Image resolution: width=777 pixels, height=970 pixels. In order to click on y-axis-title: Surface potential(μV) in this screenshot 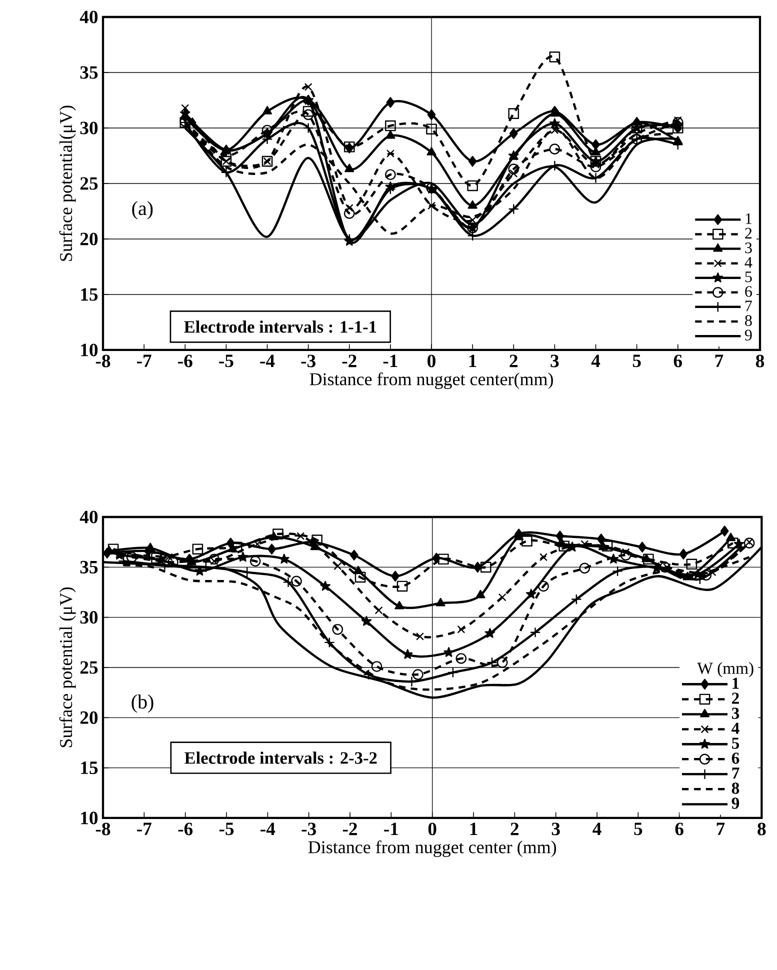, I will do `click(67, 183)`.